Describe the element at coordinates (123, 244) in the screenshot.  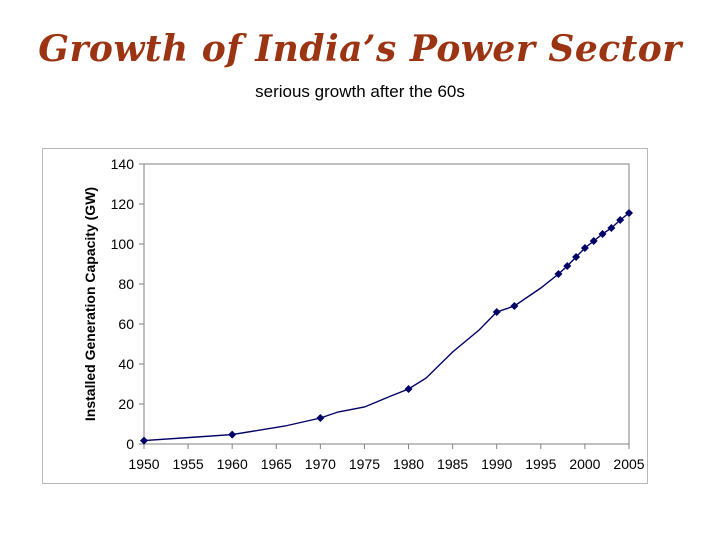
I see `y-tick-label: 100` at that location.